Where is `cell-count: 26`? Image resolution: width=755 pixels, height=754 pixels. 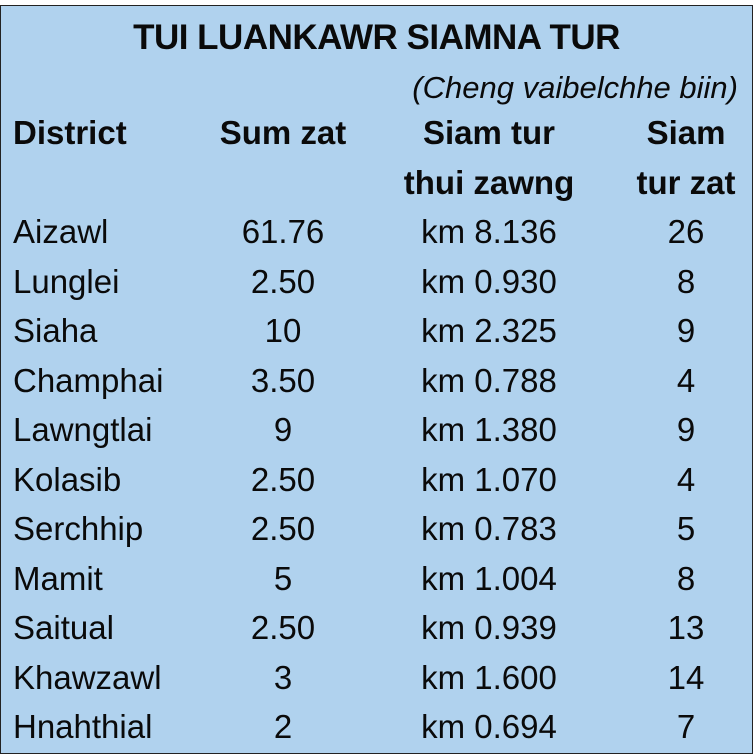
cell-count: 26 is located at coordinates (686, 231).